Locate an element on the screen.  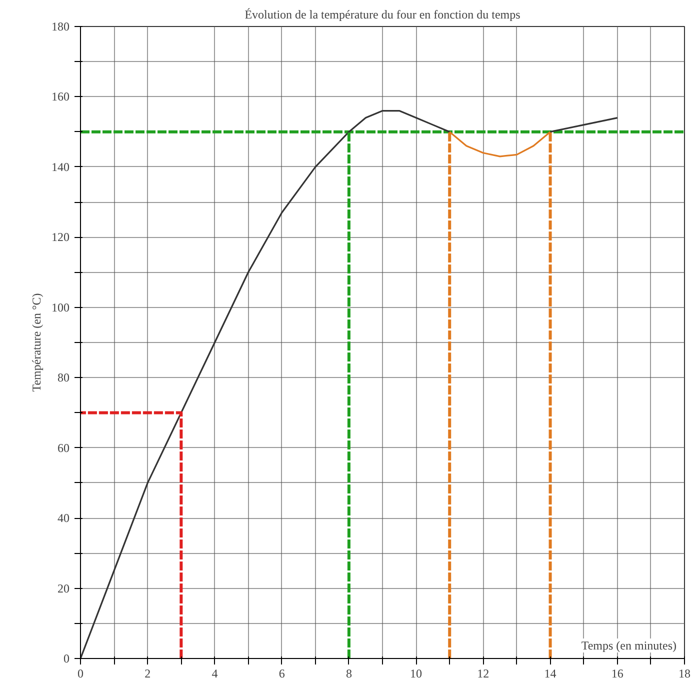
x-axis-title: Temps (en minutes) is located at coordinates (629, 645).